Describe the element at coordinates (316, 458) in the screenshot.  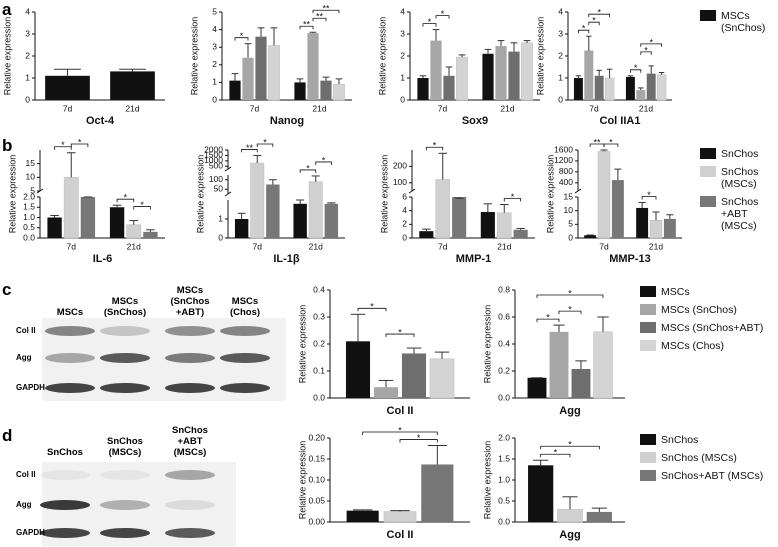
I see `y-tick-label: 0.15` at that location.